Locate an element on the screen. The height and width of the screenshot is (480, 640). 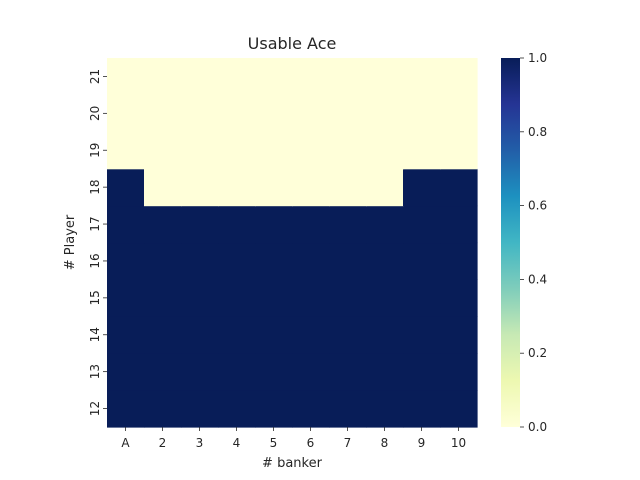
x-tick-label: 2 is located at coordinates (163, 443).